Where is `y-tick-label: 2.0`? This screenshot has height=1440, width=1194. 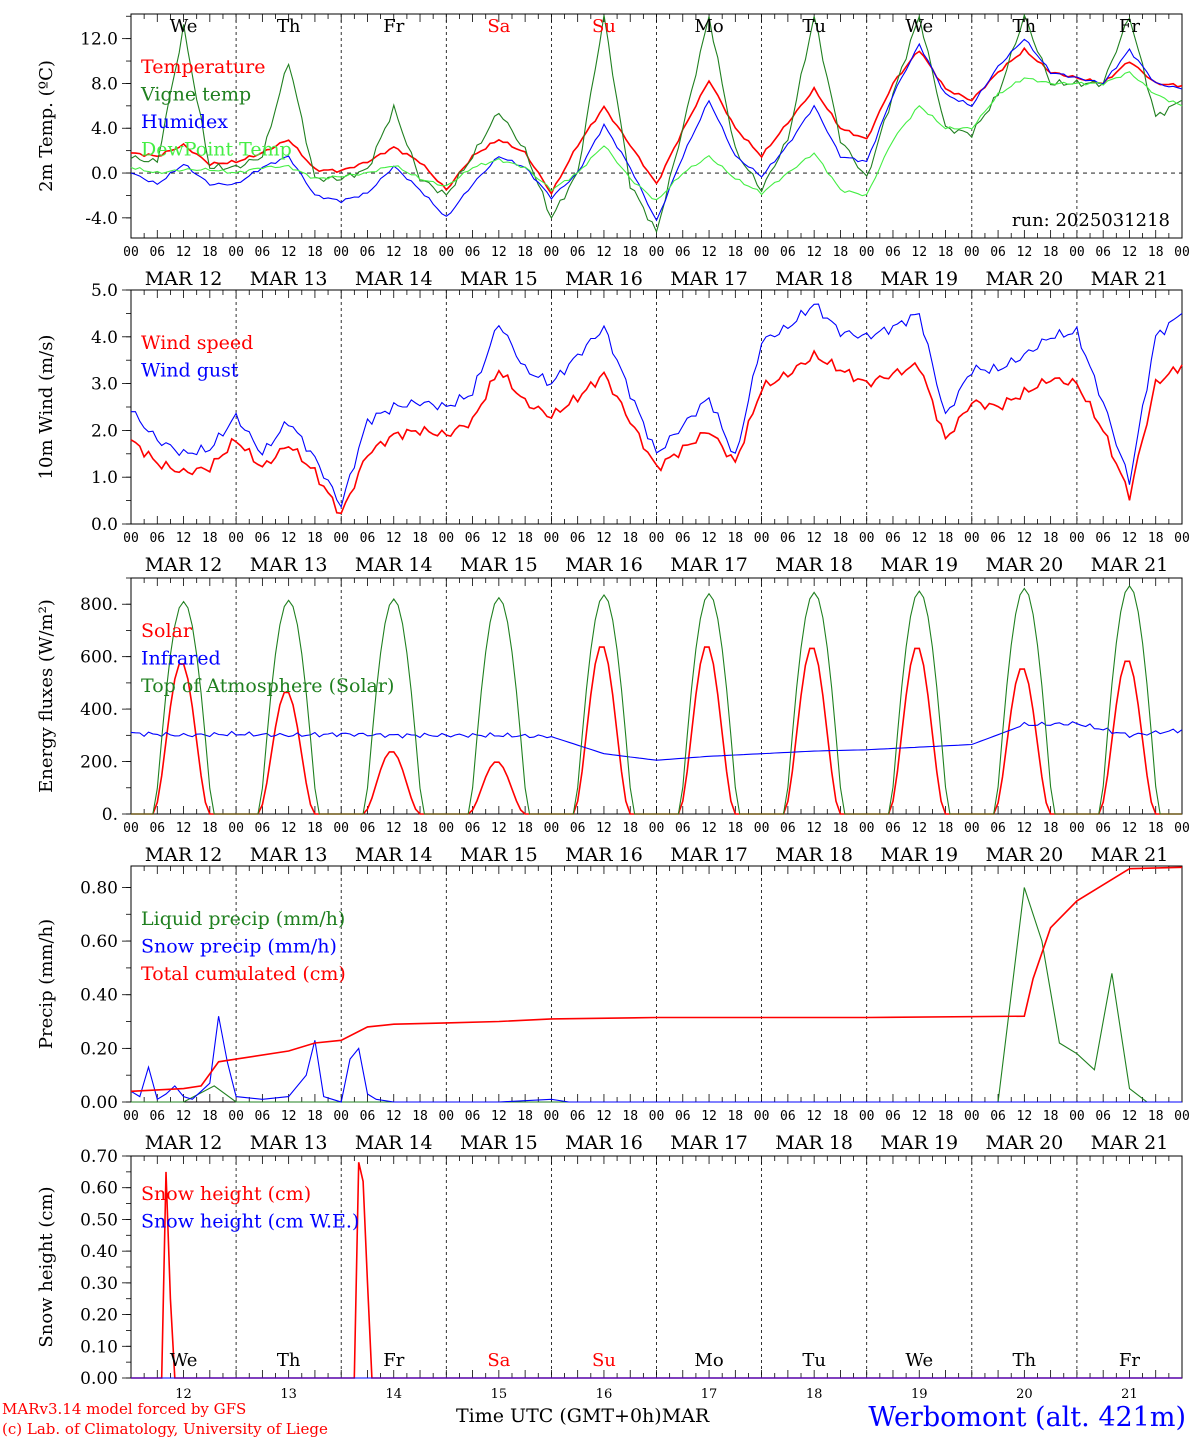
y-tick-label: 2.0 is located at coordinates (104, 431).